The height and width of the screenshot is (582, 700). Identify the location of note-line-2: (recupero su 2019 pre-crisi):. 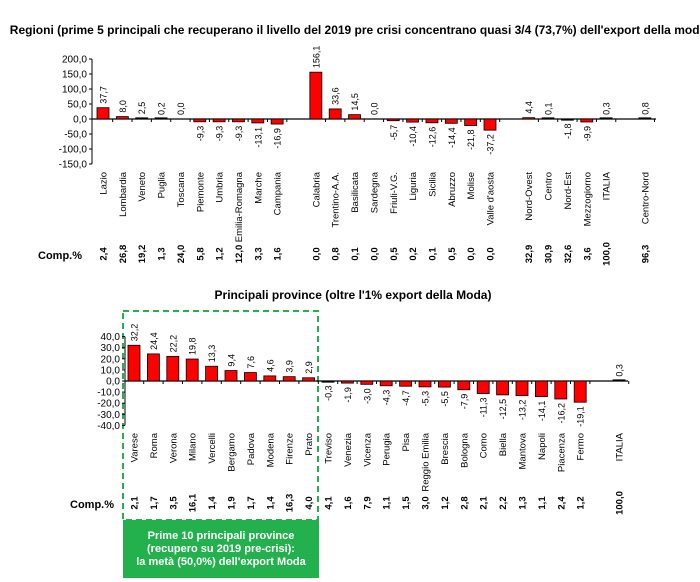
(221, 548).